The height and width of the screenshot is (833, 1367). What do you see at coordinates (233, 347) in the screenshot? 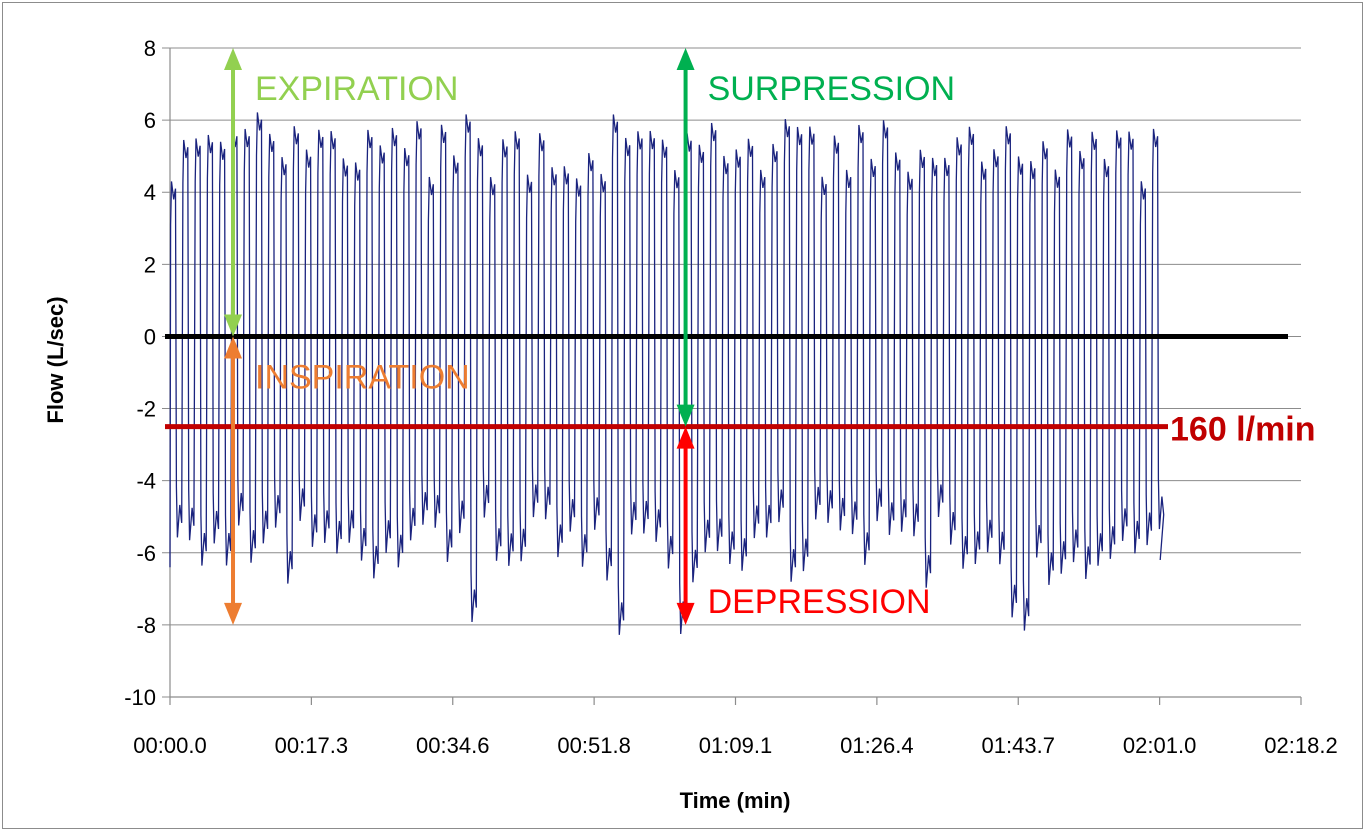
I see `annotation-arrow-1-head-up` at bounding box center [233, 347].